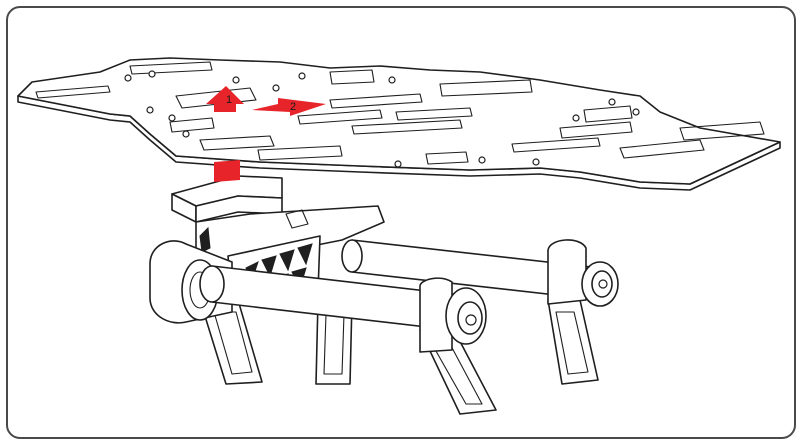  I want to click on step-1-arrow, so click(225, 134).